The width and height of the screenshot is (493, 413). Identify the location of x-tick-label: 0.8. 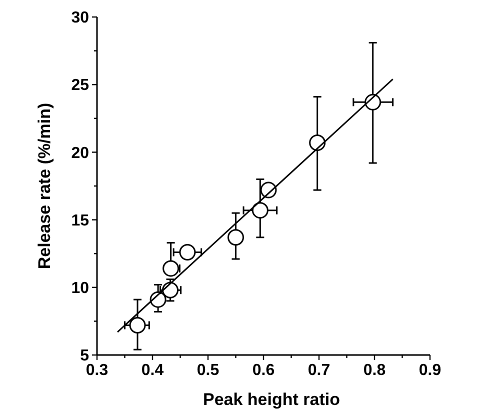
(374, 370).